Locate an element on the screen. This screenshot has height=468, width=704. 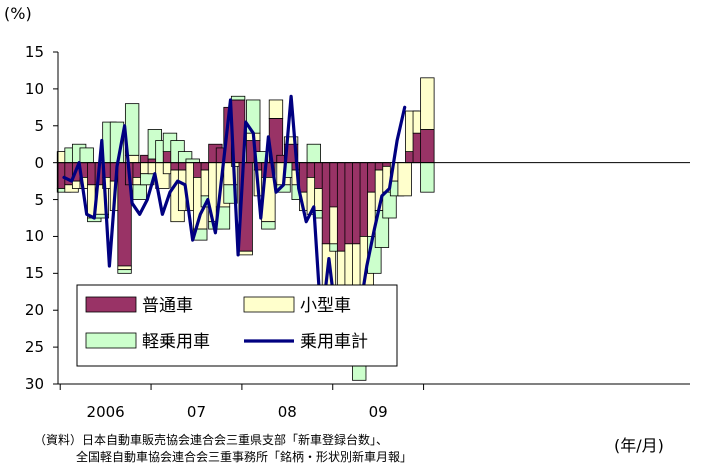
legend-label-2: 小型車 is located at coordinates (325, 306).